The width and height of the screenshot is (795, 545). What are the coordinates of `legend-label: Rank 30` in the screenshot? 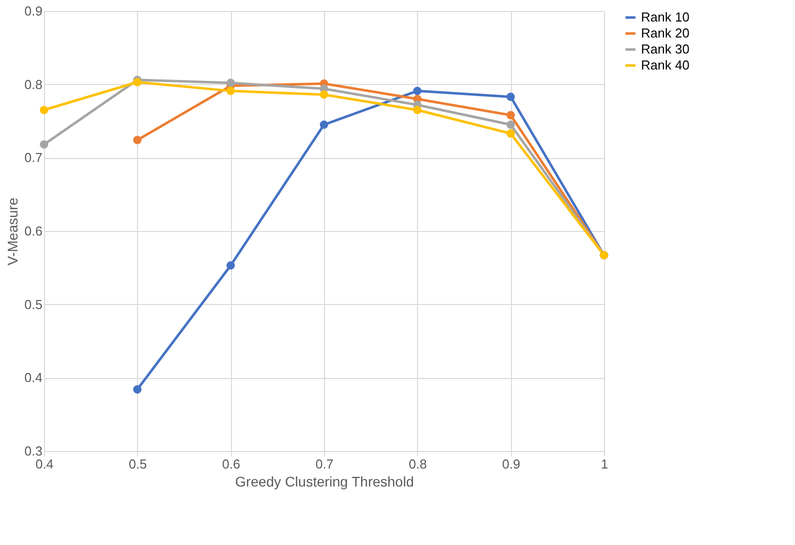 It's located at (665, 49).